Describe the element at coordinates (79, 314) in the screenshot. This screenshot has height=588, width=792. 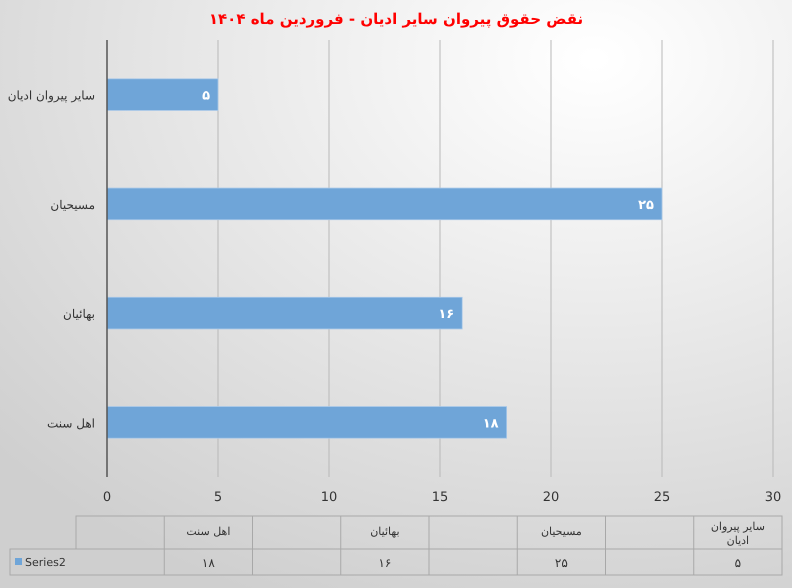
I see `y-tick-label: بهائیان` at that location.